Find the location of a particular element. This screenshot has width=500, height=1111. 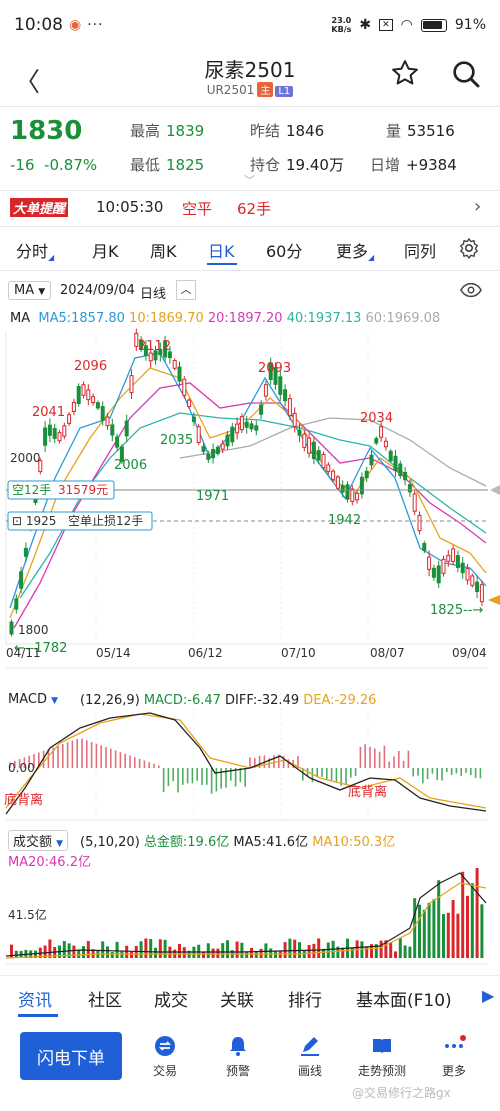

back-chevron-icon: 〈 is located at coordinates (27, 83).